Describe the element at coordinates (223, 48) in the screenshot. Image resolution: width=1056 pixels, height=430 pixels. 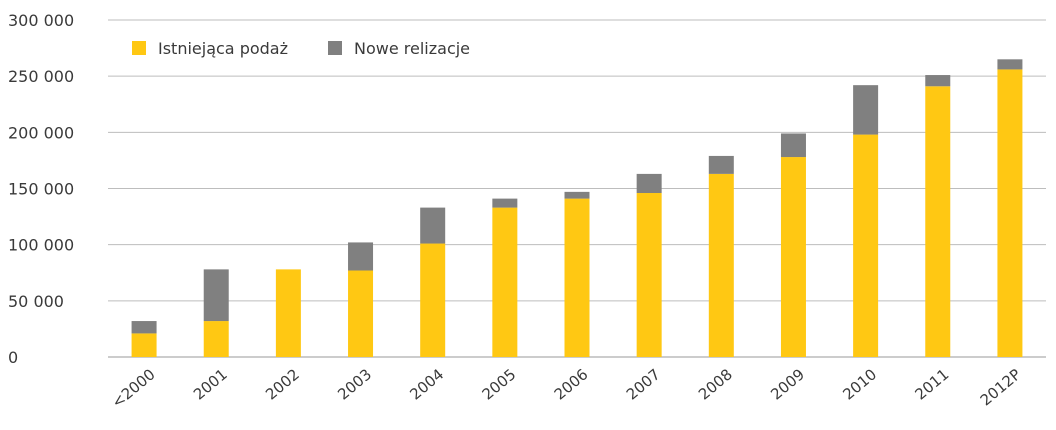
I see `legend-label-existing: Istniejąca podaż` at that location.